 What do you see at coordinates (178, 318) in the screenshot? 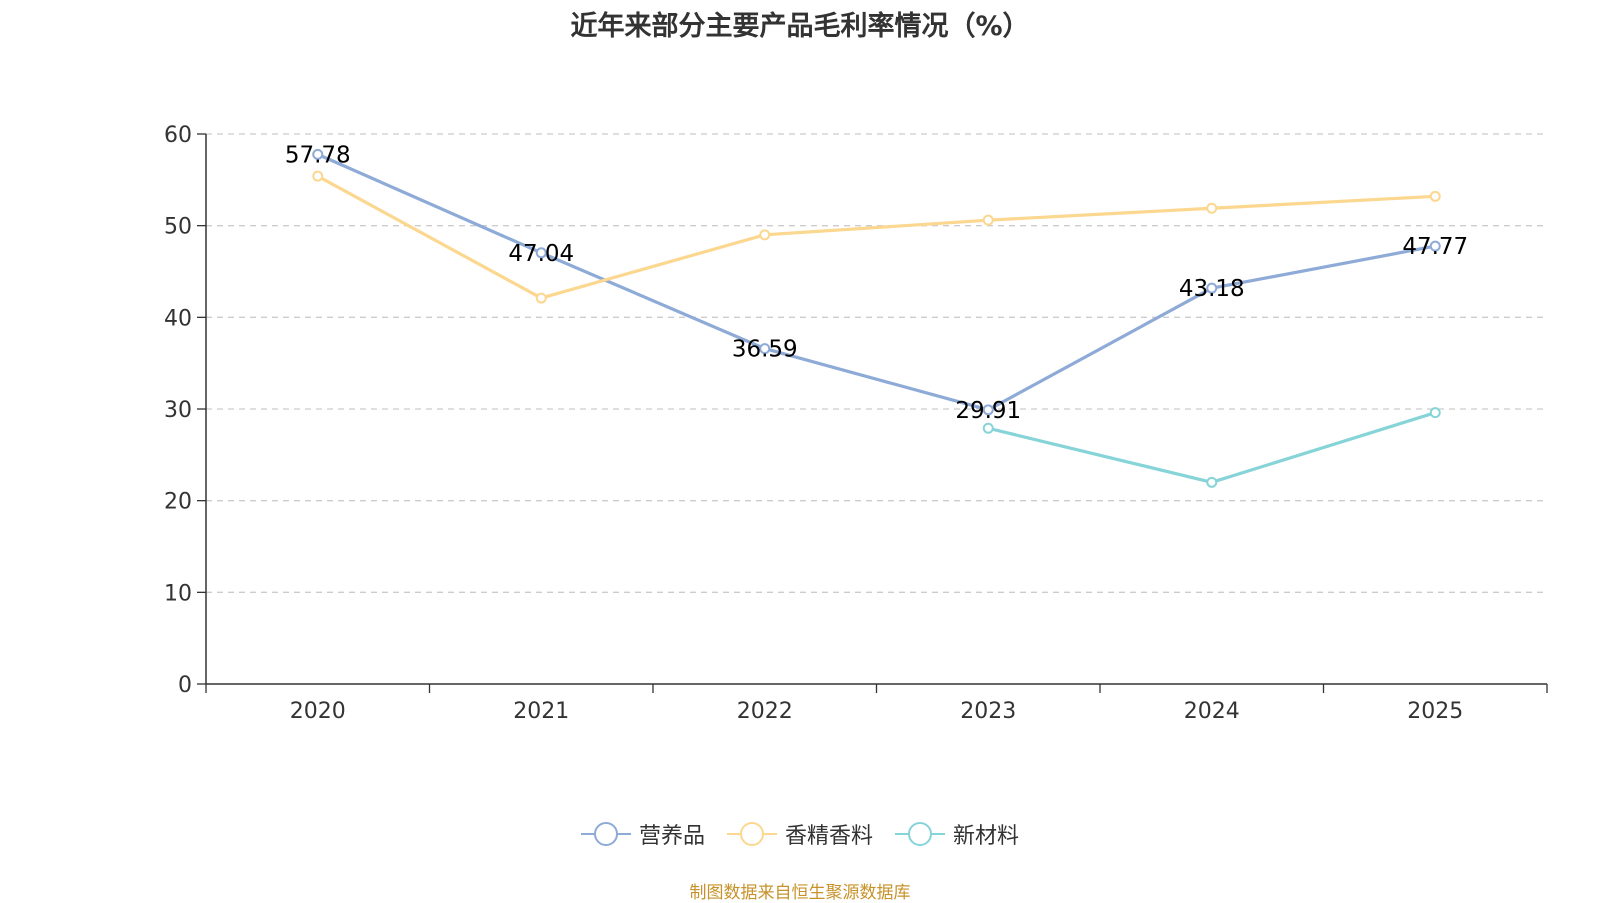
I see `y-tick-label-40: 40` at bounding box center [178, 318].